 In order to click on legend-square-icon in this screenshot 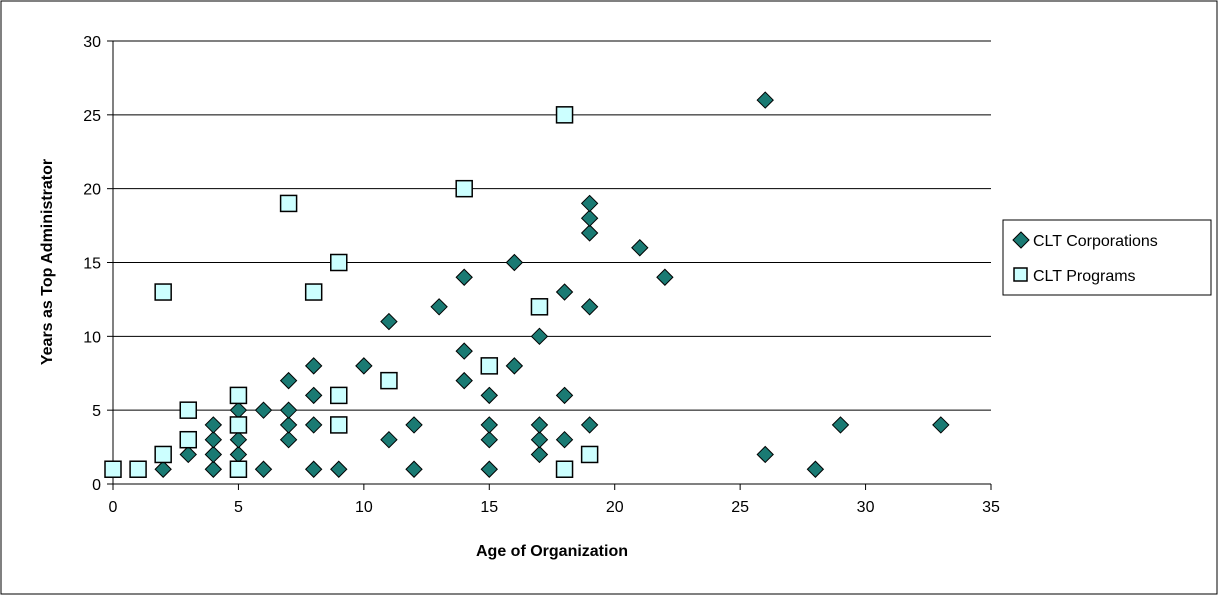, I will do `click(1020, 274)`.